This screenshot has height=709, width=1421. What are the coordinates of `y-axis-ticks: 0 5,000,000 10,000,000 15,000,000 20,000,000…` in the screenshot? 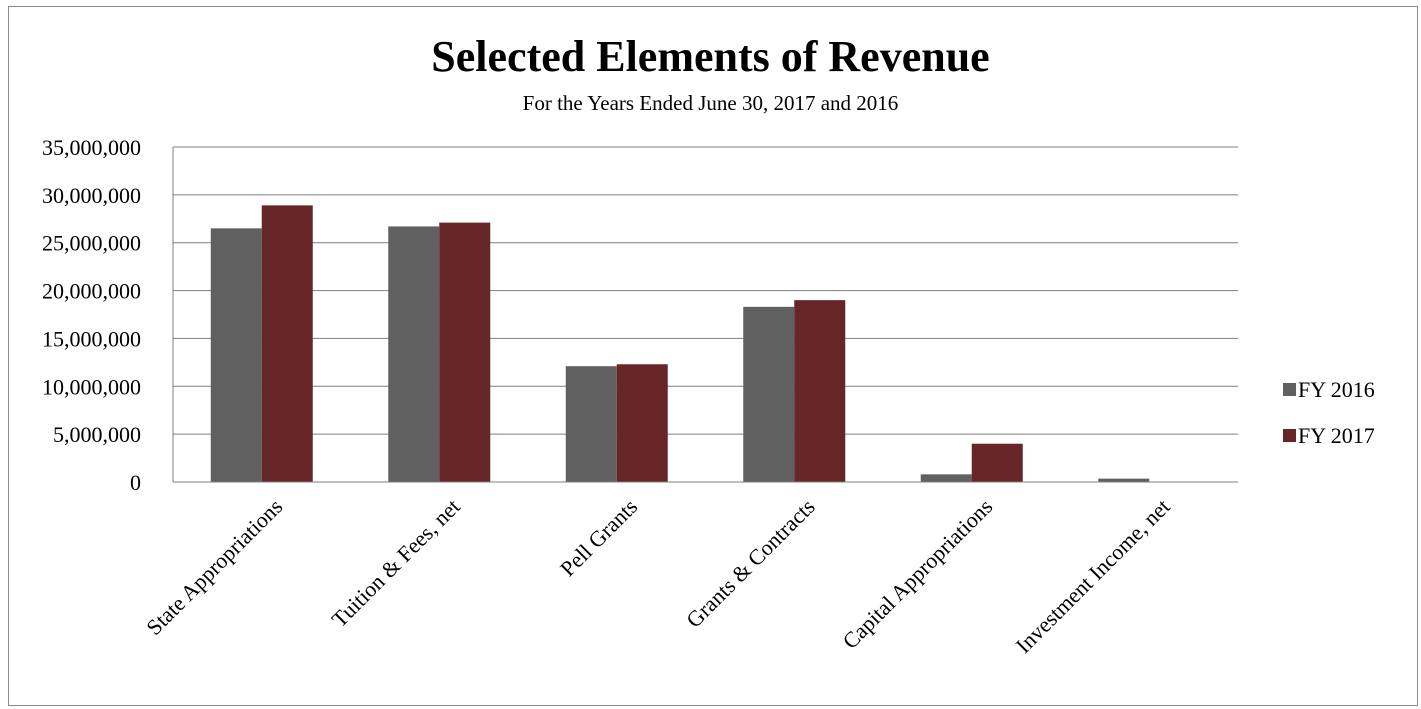 It's located at (91, 315).